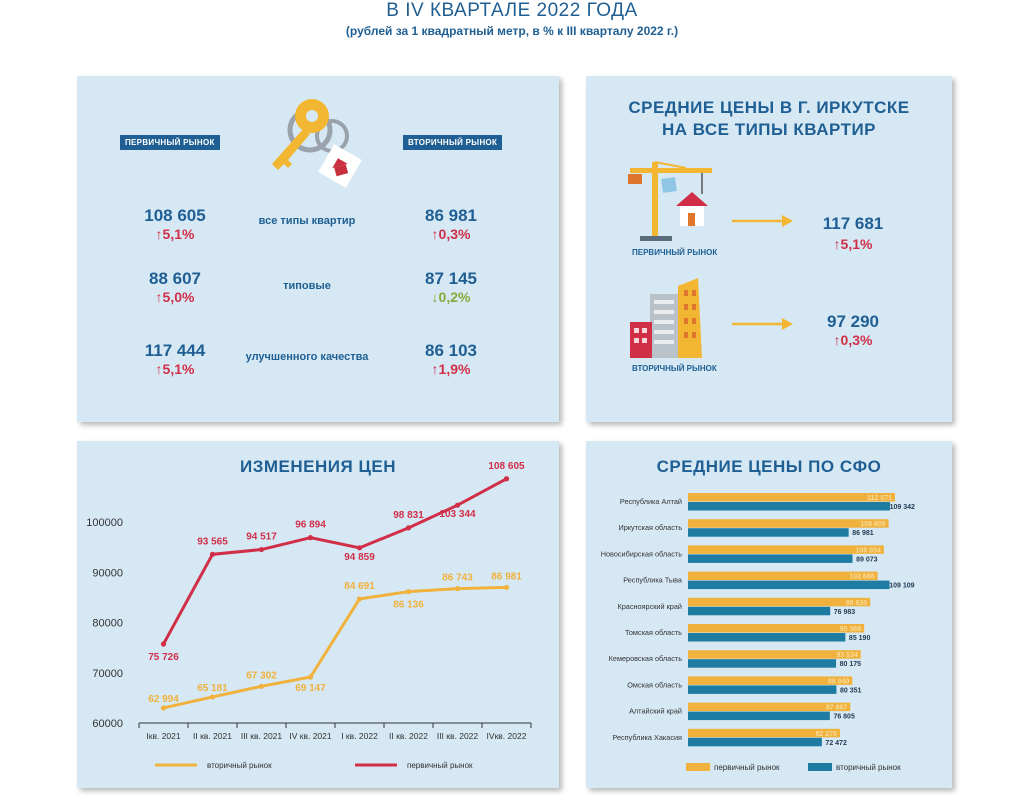 The height and width of the screenshot is (800, 1024). Describe the element at coordinates (451, 234) in the screenshot. I see `secondary-all-change: ↑0,3%` at that location.